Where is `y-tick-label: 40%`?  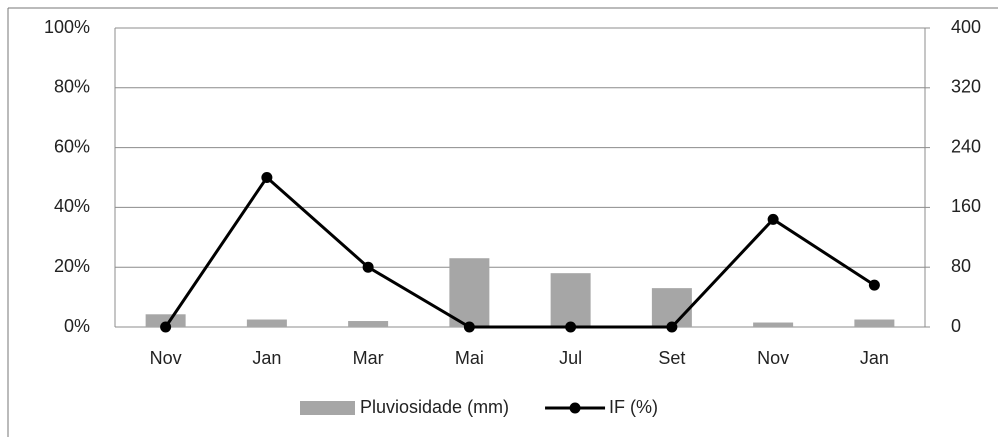 y-tick-label: 40% is located at coordinates (72, 206).